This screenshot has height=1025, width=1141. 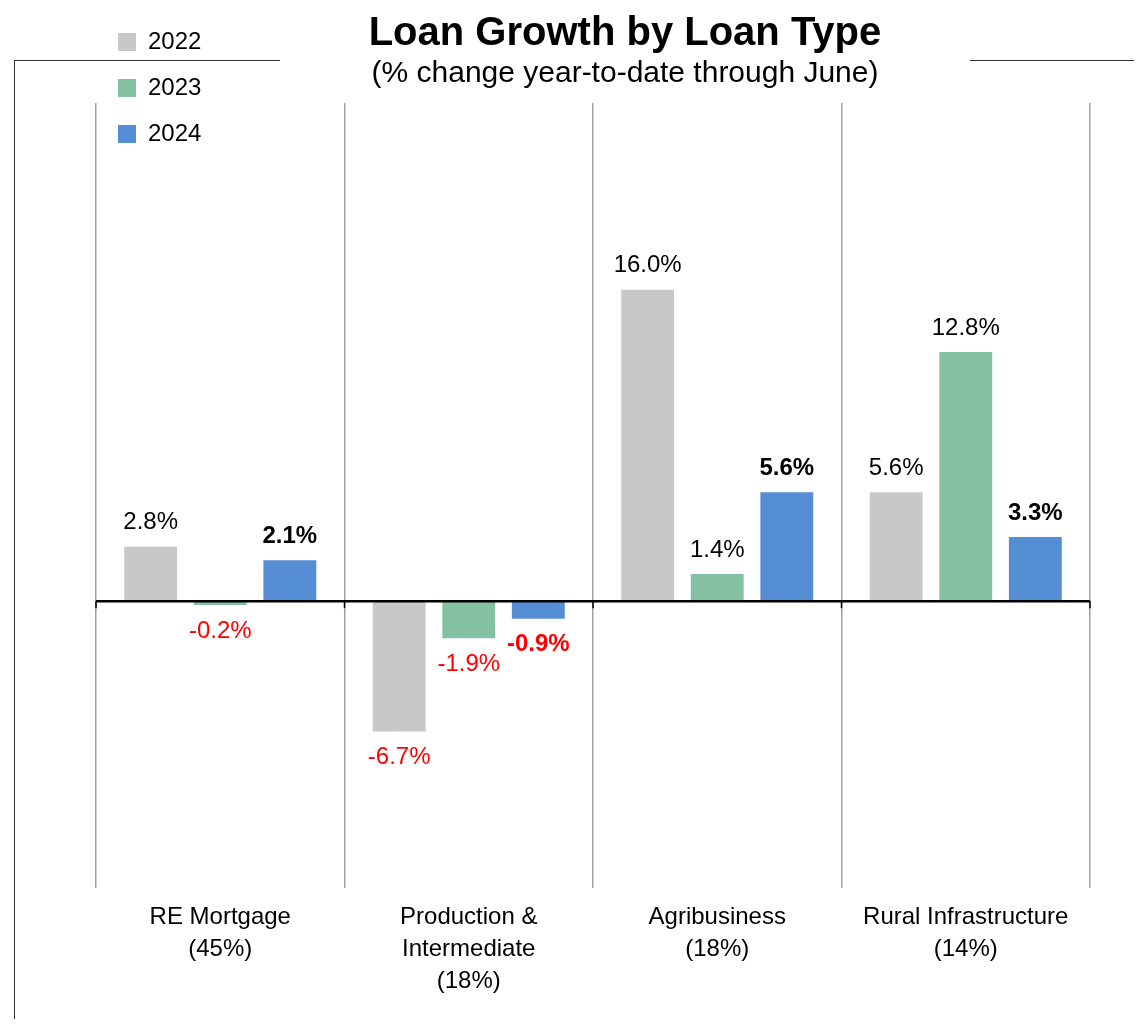 What do you see at coordinates (220, 932) in the screenshot?
I see `x-tick-label: RE Mortgage (45%)` at bounding box center [220, 932].